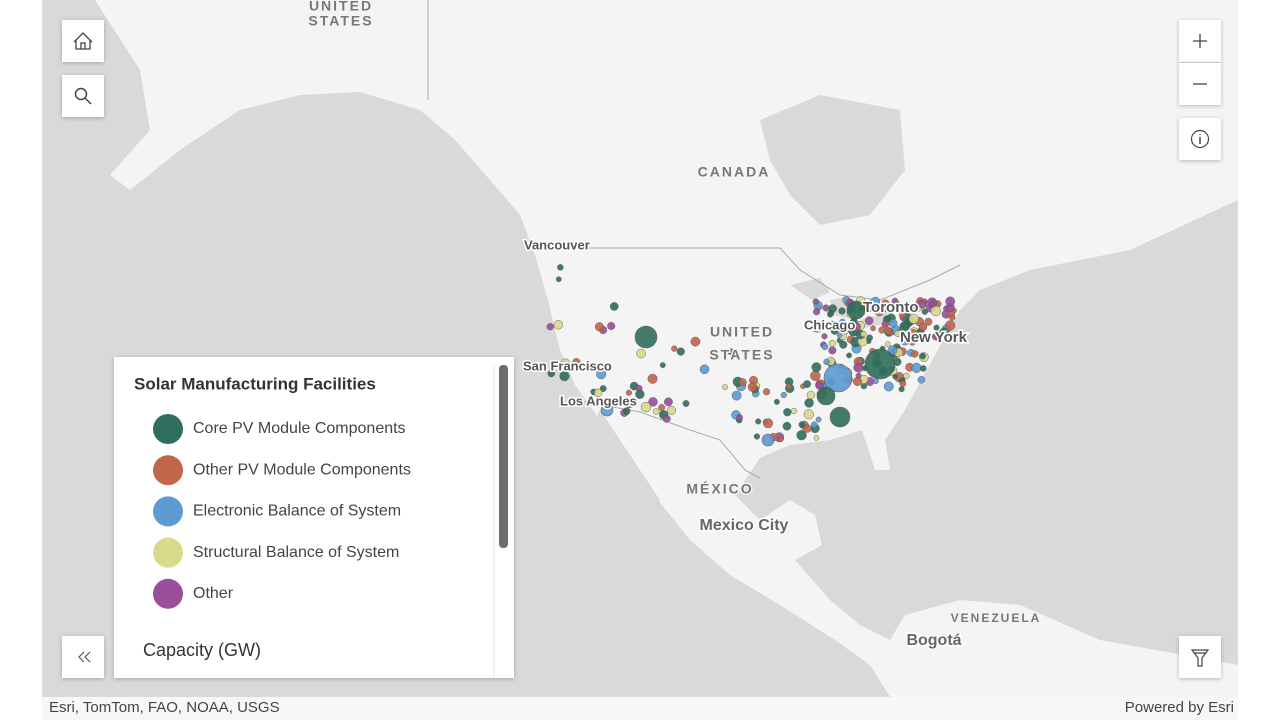 This screenshot has height=720, width=1280. What do you see at coordinates (340, 21) in the screenshot?
I see `map-label: STATES` at bounding box center [340, 21].